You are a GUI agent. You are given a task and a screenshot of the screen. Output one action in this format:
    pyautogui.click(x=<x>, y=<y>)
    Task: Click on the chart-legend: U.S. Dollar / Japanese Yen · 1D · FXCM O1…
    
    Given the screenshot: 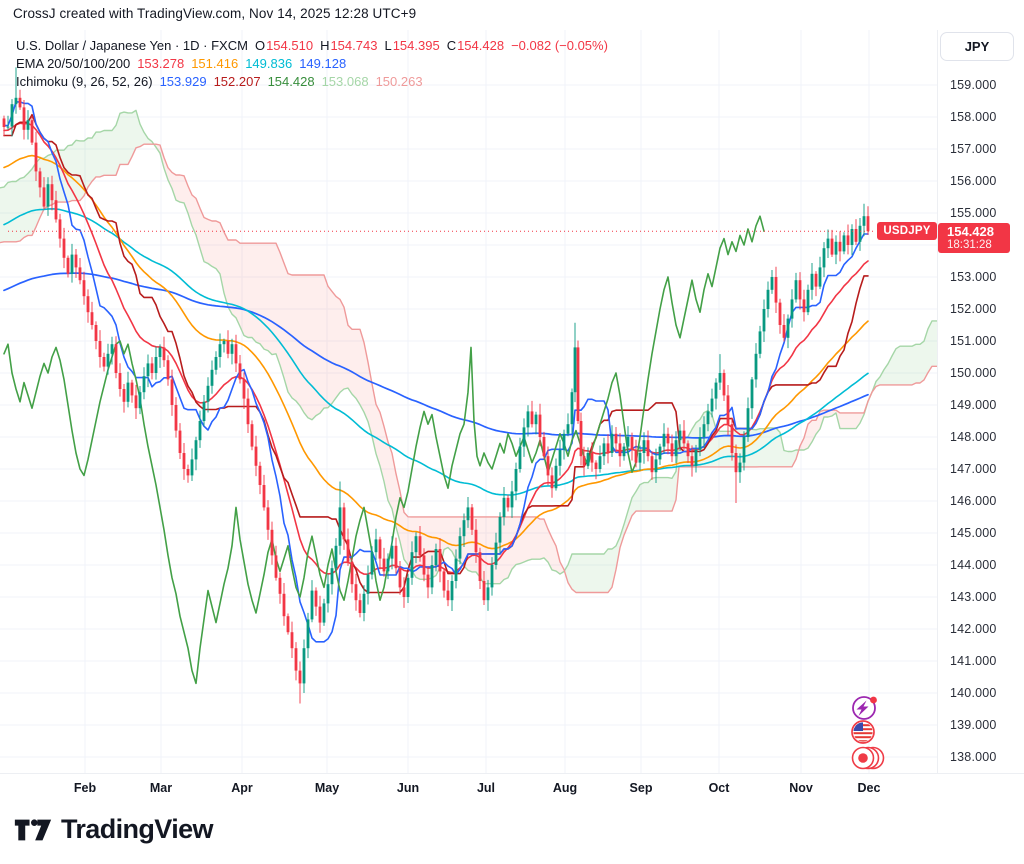 What is the action you would take?
    pyautogui.click(x=312, y=64)
    